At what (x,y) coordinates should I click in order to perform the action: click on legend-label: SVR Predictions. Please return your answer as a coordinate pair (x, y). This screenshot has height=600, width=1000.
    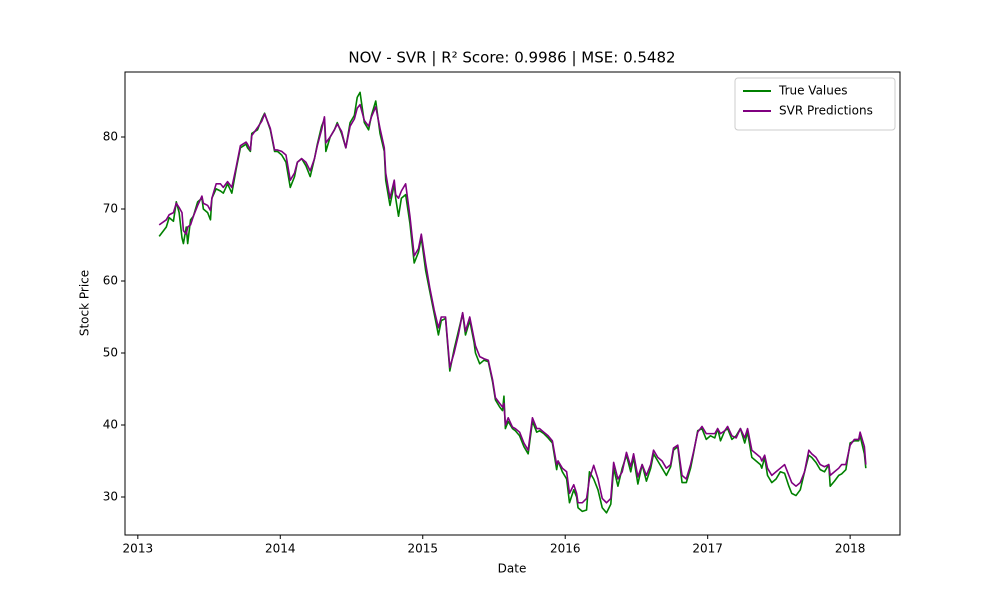
    Looking at the image, I should click on (826, 111).